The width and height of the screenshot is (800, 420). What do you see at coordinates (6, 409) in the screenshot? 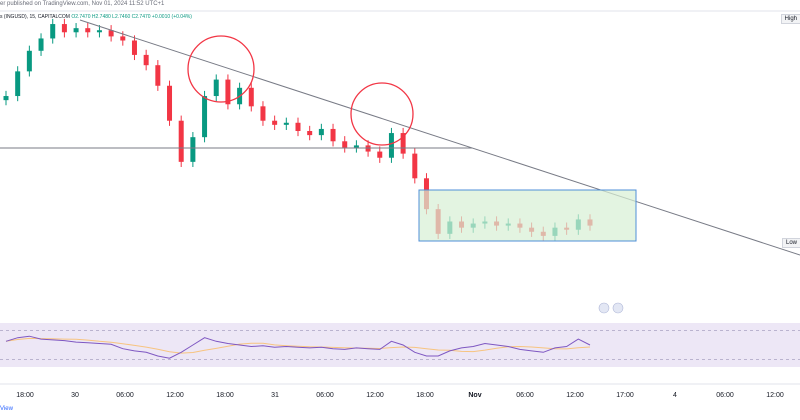
I see `brand-text: View` at bounding box center [6, 409].